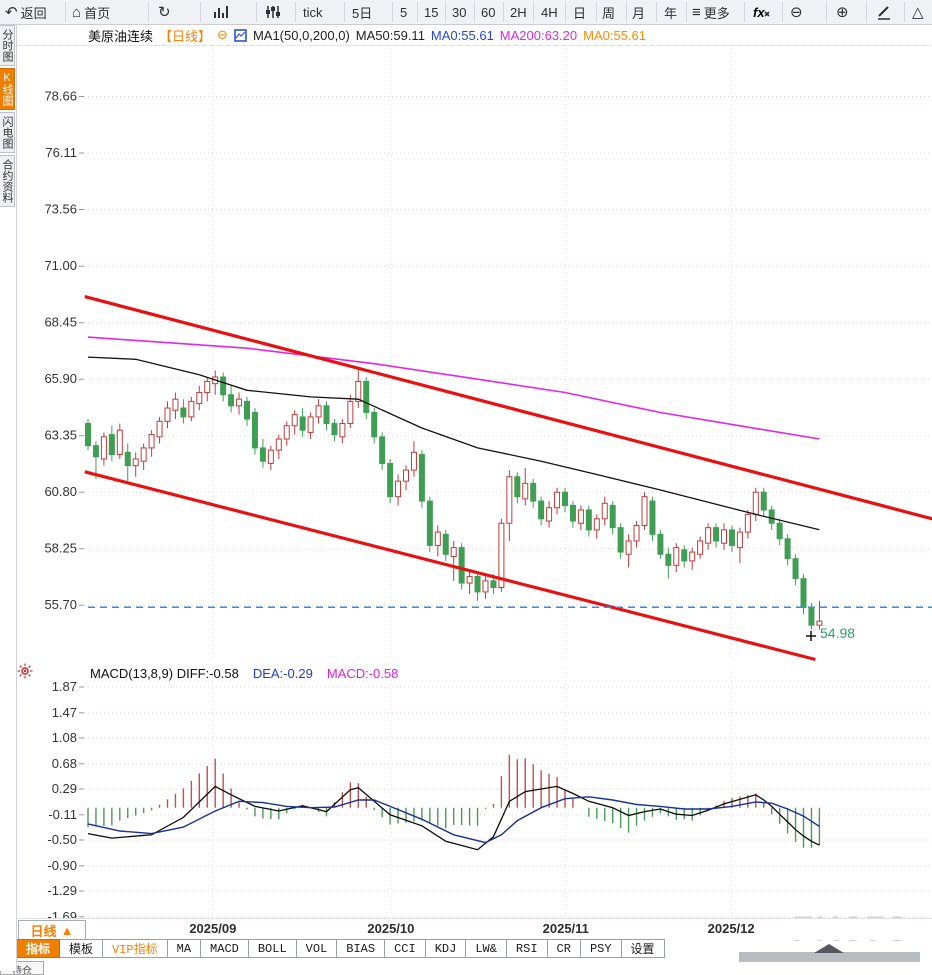 The image size is (932, 975). I want to click on tab-VIP指标: VIP指标, so click(135, 948).